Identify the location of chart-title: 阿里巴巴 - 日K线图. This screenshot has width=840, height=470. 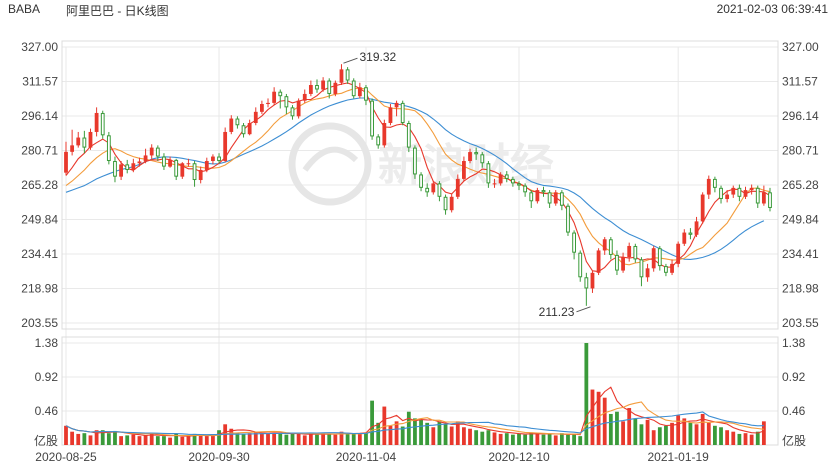
(117, 11).